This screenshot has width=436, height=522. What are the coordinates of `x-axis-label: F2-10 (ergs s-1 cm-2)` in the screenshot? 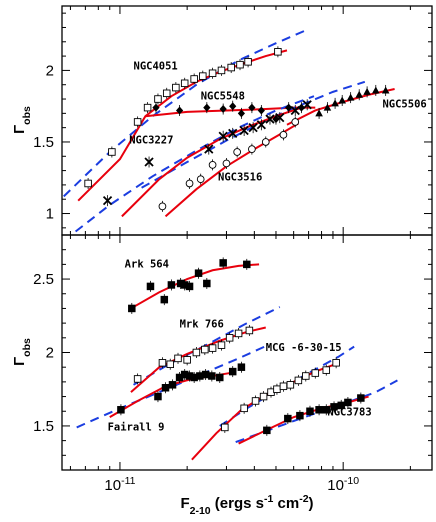 It's located at (246, 505).